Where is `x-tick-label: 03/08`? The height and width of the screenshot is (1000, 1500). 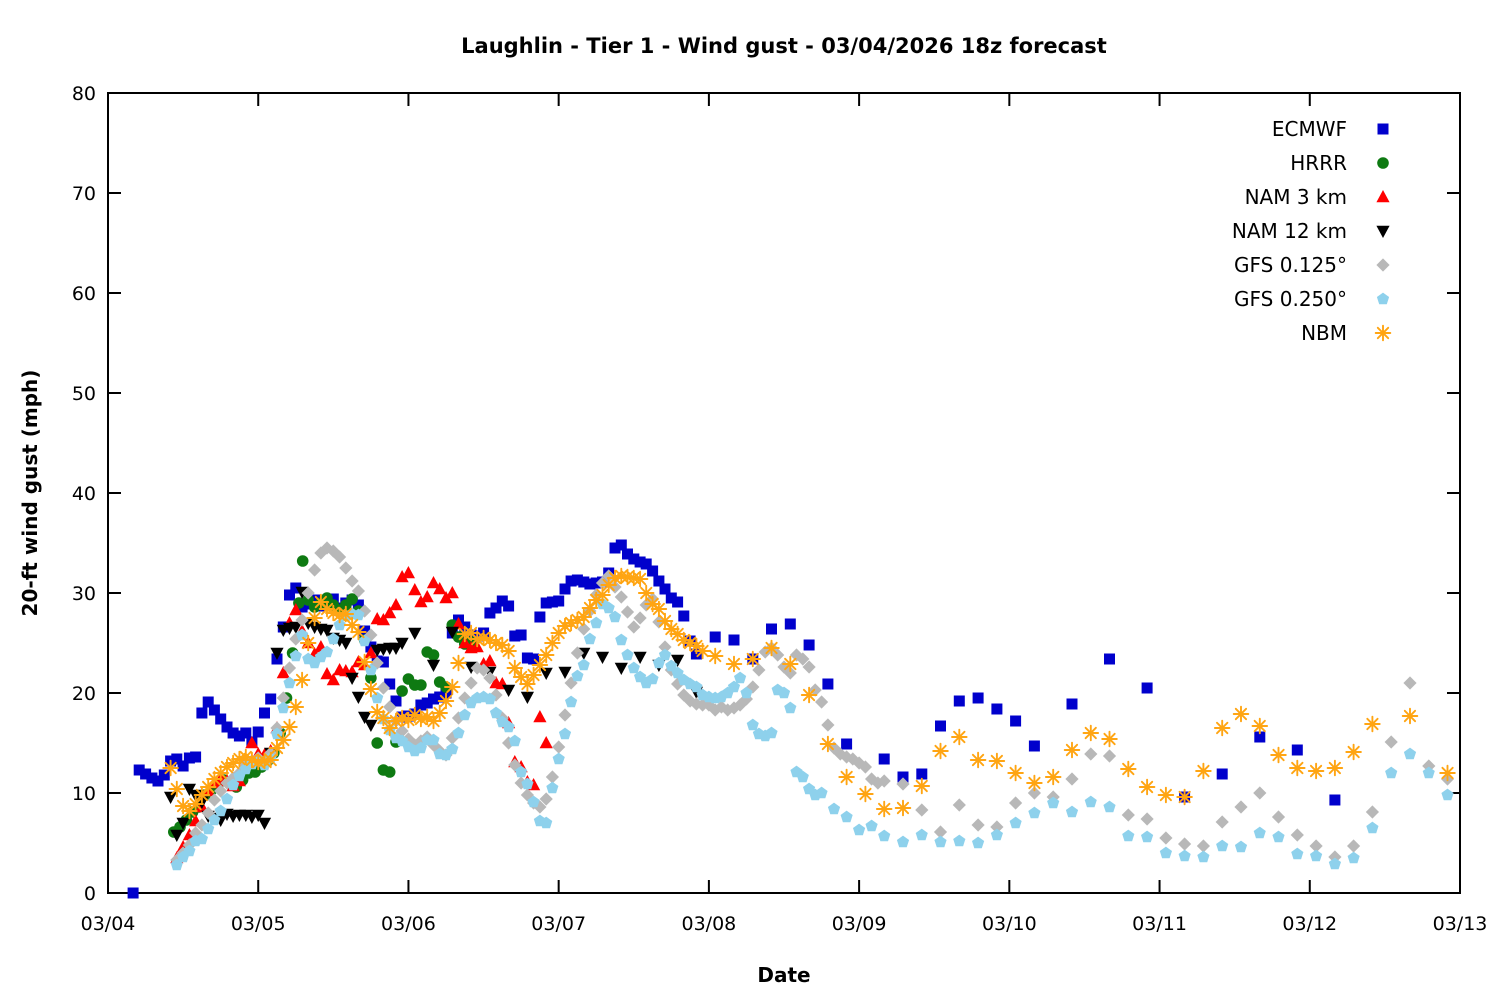 x-tick-label: 03/08 is located at coordinates (709, 924).